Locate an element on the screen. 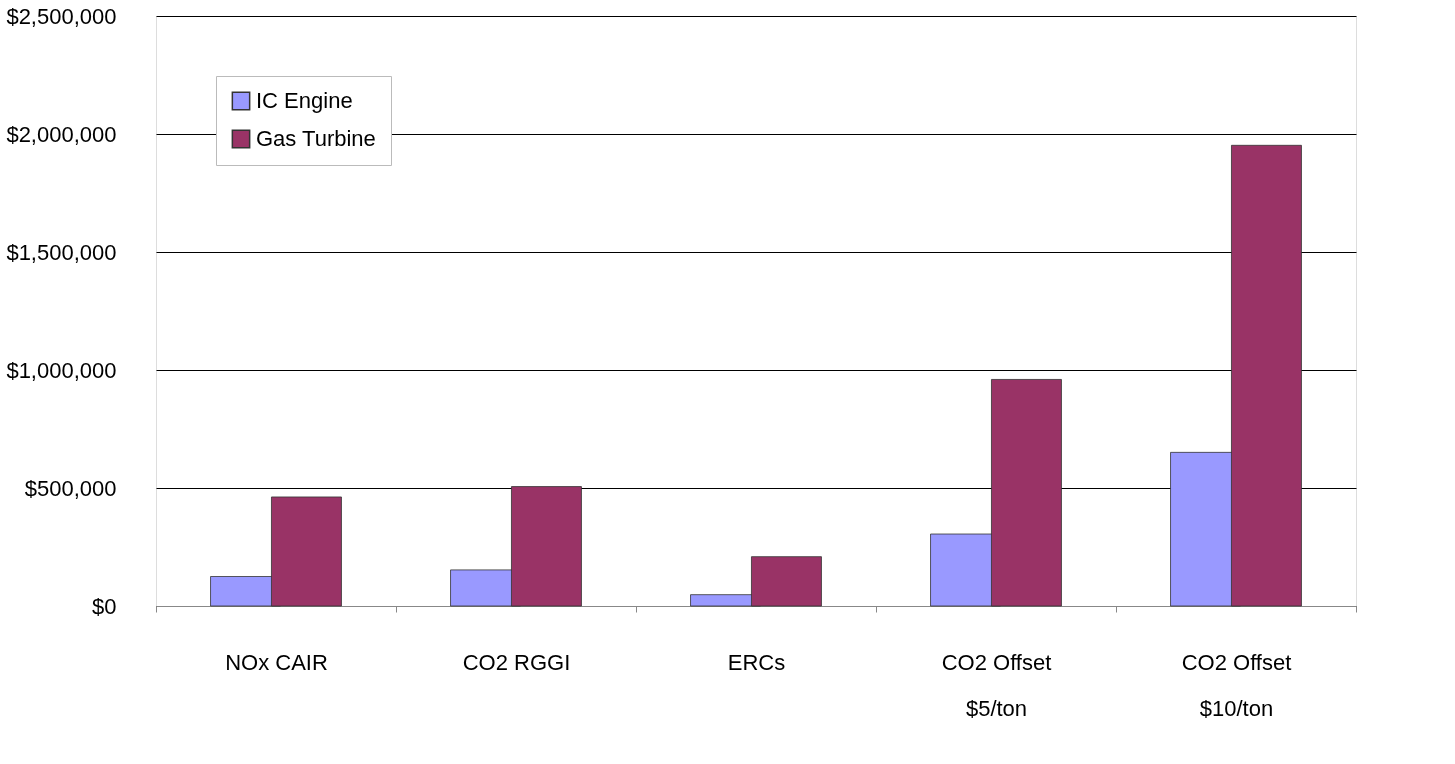 The image size is (1455, 764). y-tick-label: $0 is located at coordinates (104, 606).